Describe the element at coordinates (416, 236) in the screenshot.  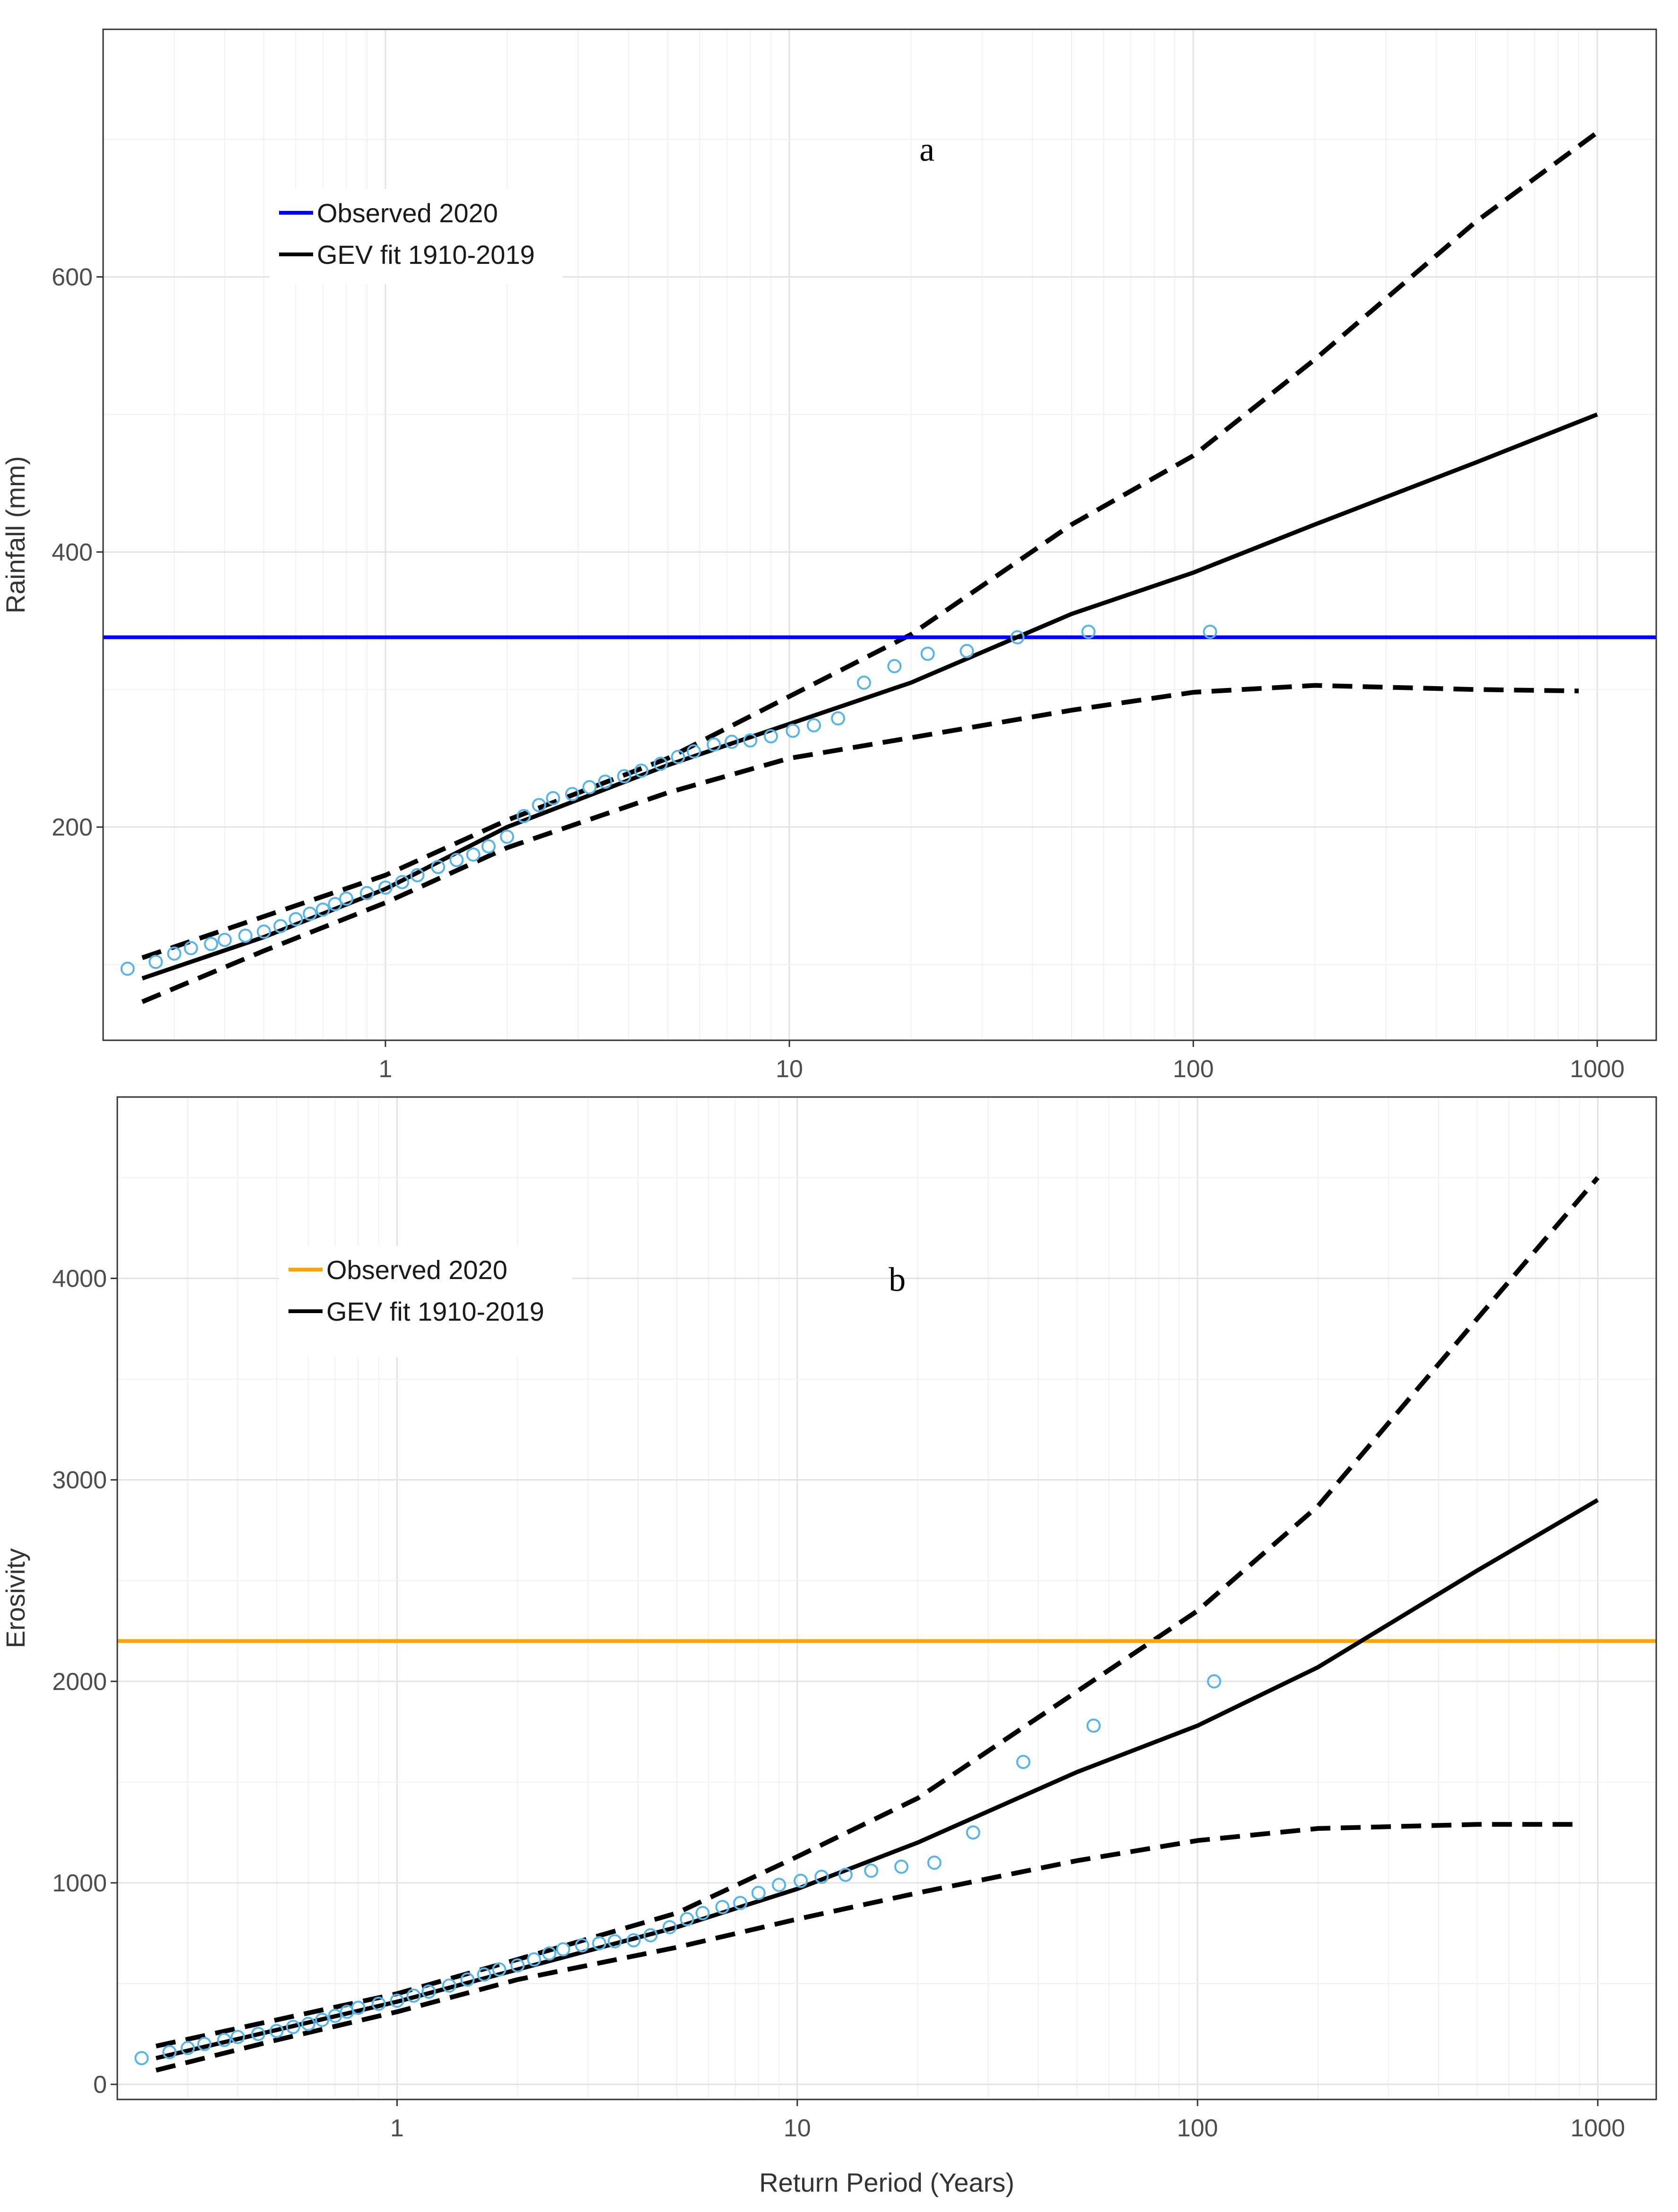
I see `panel-a-legend-background` at that location.